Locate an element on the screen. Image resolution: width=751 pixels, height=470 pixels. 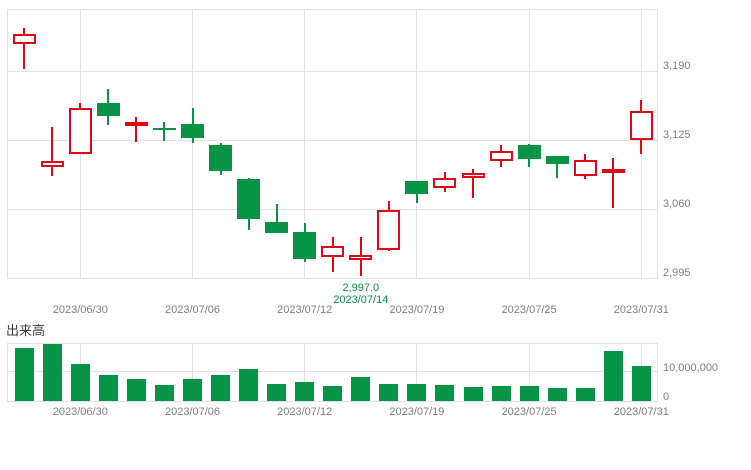
price-x-tick-label: 2023/07/19 is located at coordinates (417, 310).